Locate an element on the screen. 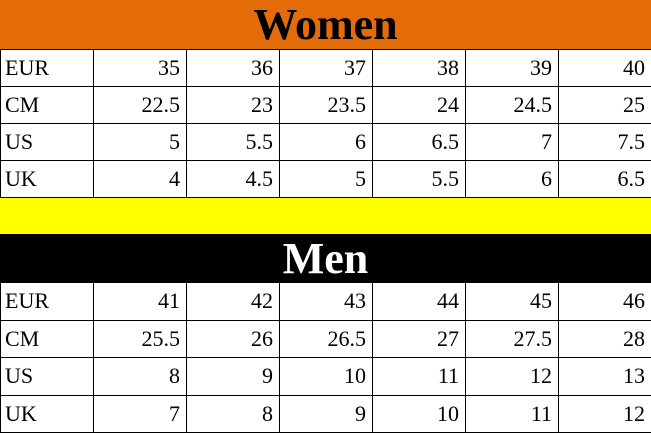 The height and width of the screenshot is (433, 651). size-cell: 24.5 is located at coordinates (512, 105).